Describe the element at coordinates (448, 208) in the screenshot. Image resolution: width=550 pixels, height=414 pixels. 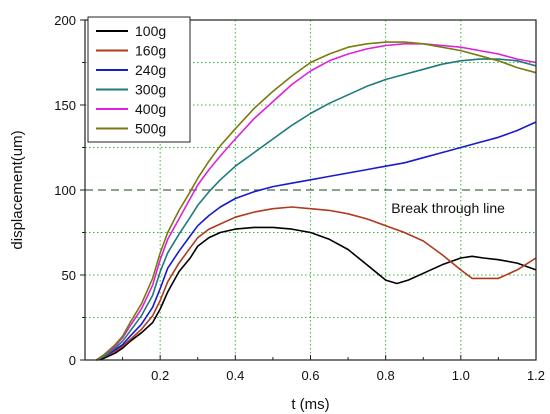
I see `break-through-label: Break through line` at that location.